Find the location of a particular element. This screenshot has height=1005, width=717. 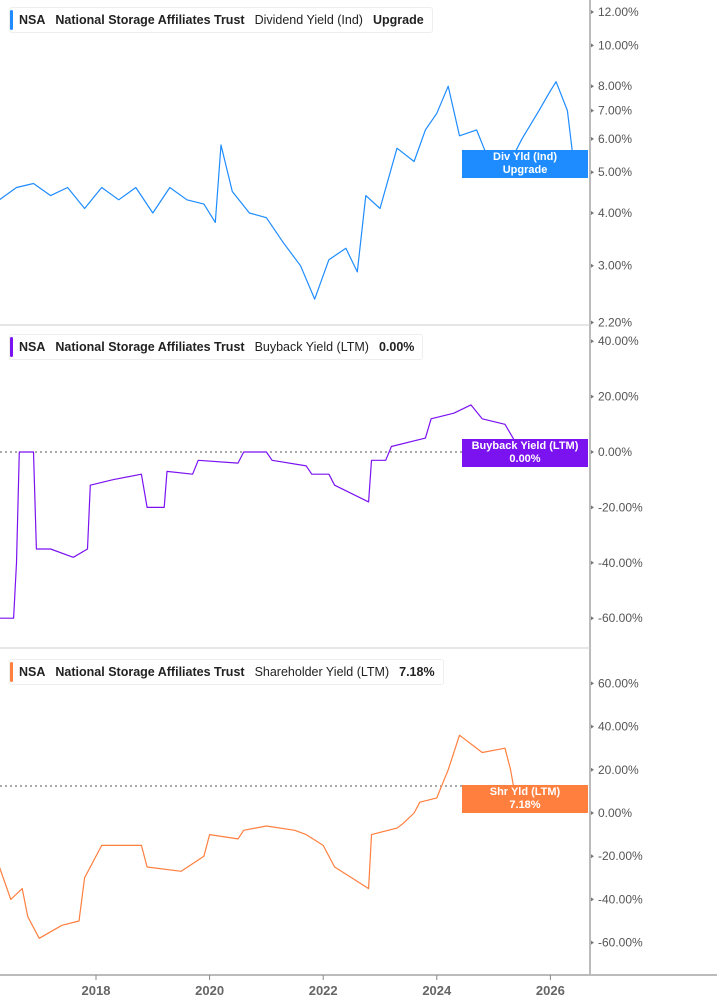

metric-value: 0.00% is located at coordinates (396, 347).